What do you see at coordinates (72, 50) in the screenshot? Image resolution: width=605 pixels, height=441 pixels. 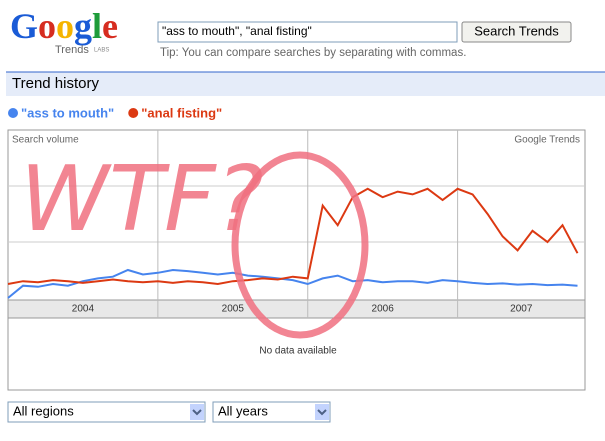 I see `logo-sub: Trends` at bounding box center [72, 50].